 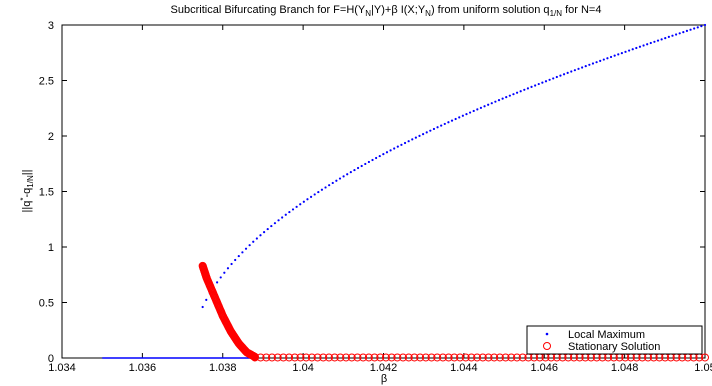 What do you see at coordinates (703, 368) in the screenshot?
I see `x-tick-label: 1.05` at bounding box center [703, 368].